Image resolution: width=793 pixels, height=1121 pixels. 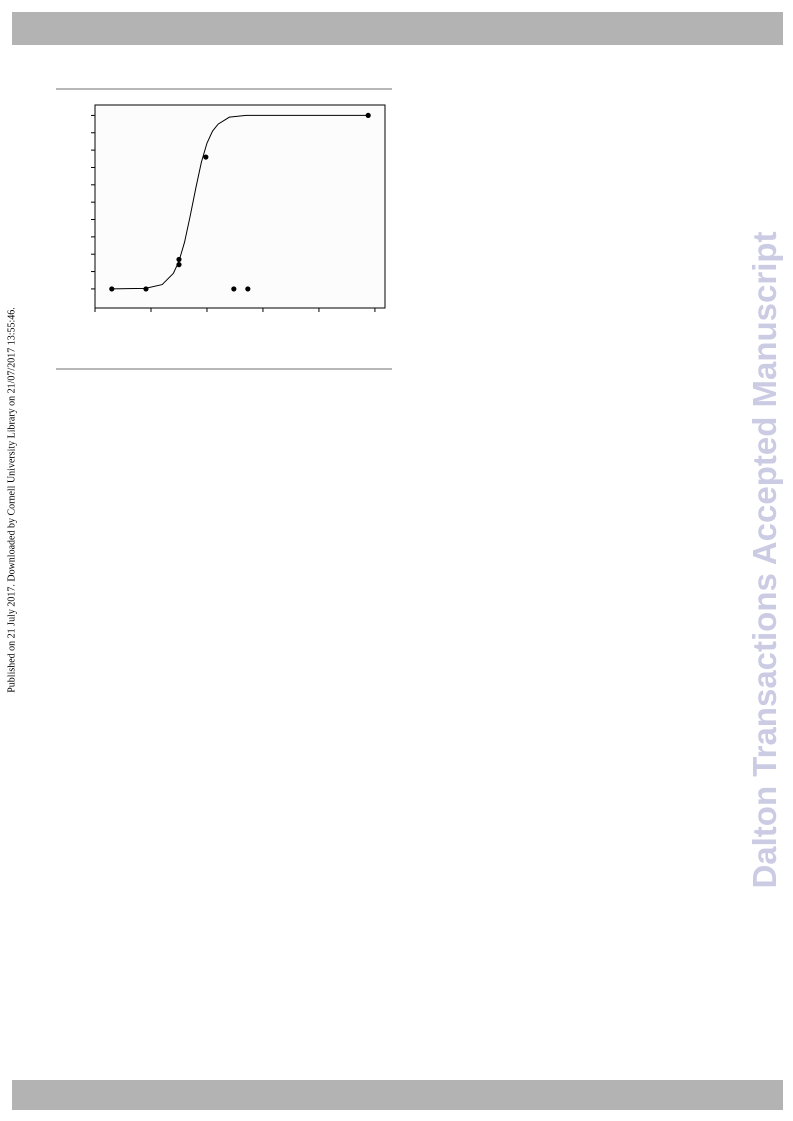 I want to click on watermark: Dalton Transactions Accepted Manuscript, so click(x=764, y=560).